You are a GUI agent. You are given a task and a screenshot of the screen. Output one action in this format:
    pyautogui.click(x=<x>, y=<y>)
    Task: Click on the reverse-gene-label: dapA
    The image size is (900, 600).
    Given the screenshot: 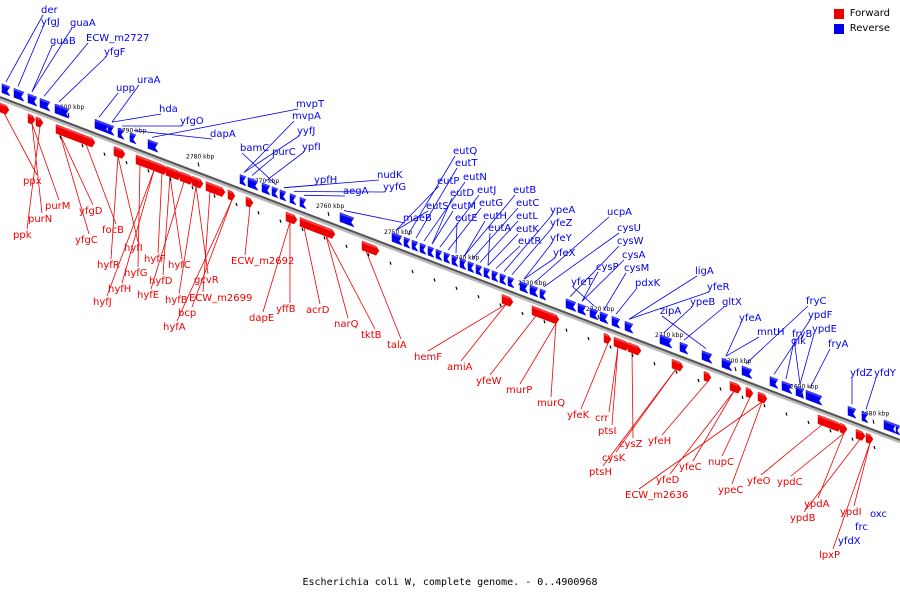 What is the action you would take?
    pyautogui.click(x=223, y=134)
    